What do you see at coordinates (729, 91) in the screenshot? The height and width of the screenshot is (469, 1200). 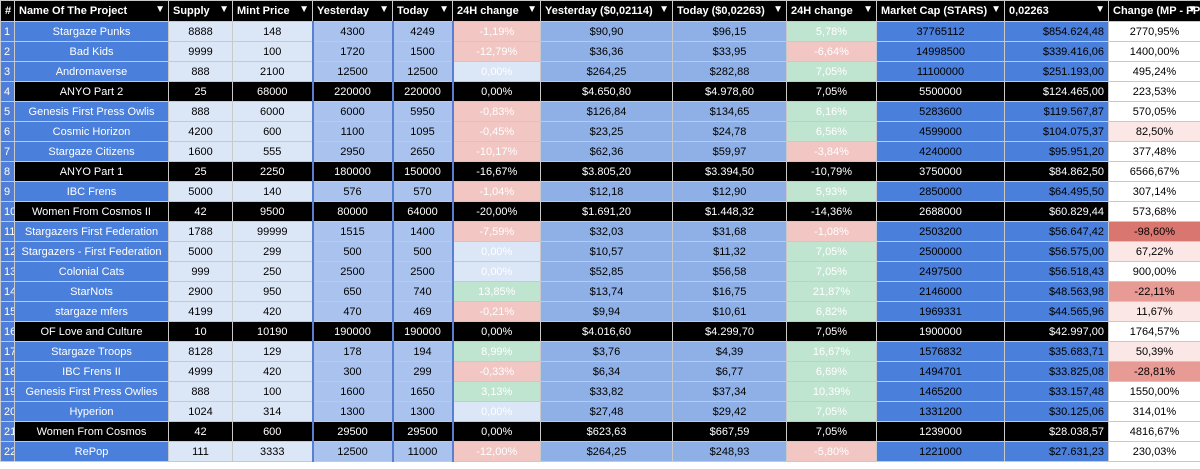 I see `today-usd-cell: $4.978,60` at bounding box center [729, 91].